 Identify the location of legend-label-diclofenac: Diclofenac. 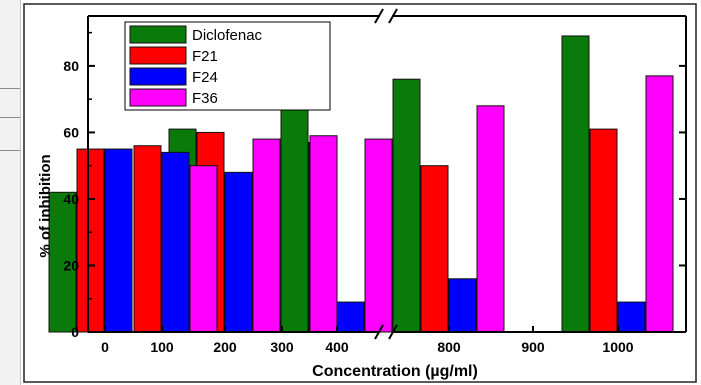
(227, 35).